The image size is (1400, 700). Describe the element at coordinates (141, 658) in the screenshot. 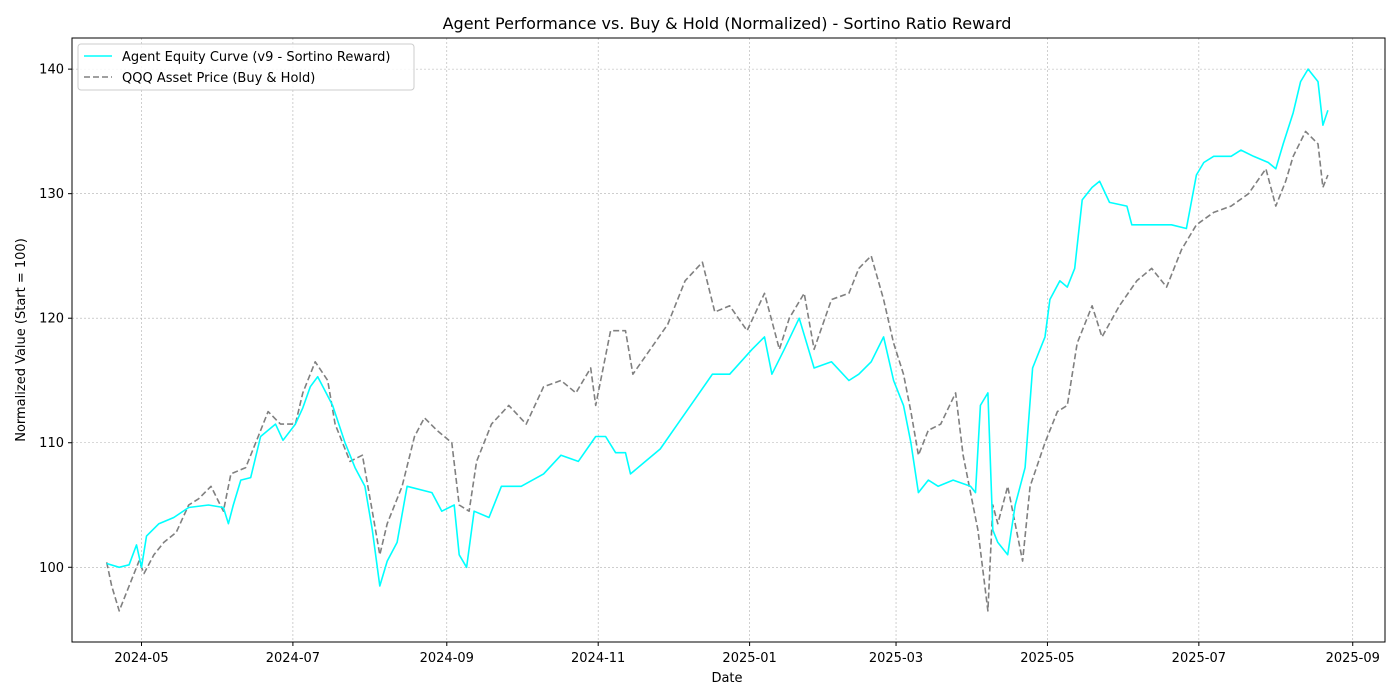

I see `x-tick-label: 2024-05` at that location.